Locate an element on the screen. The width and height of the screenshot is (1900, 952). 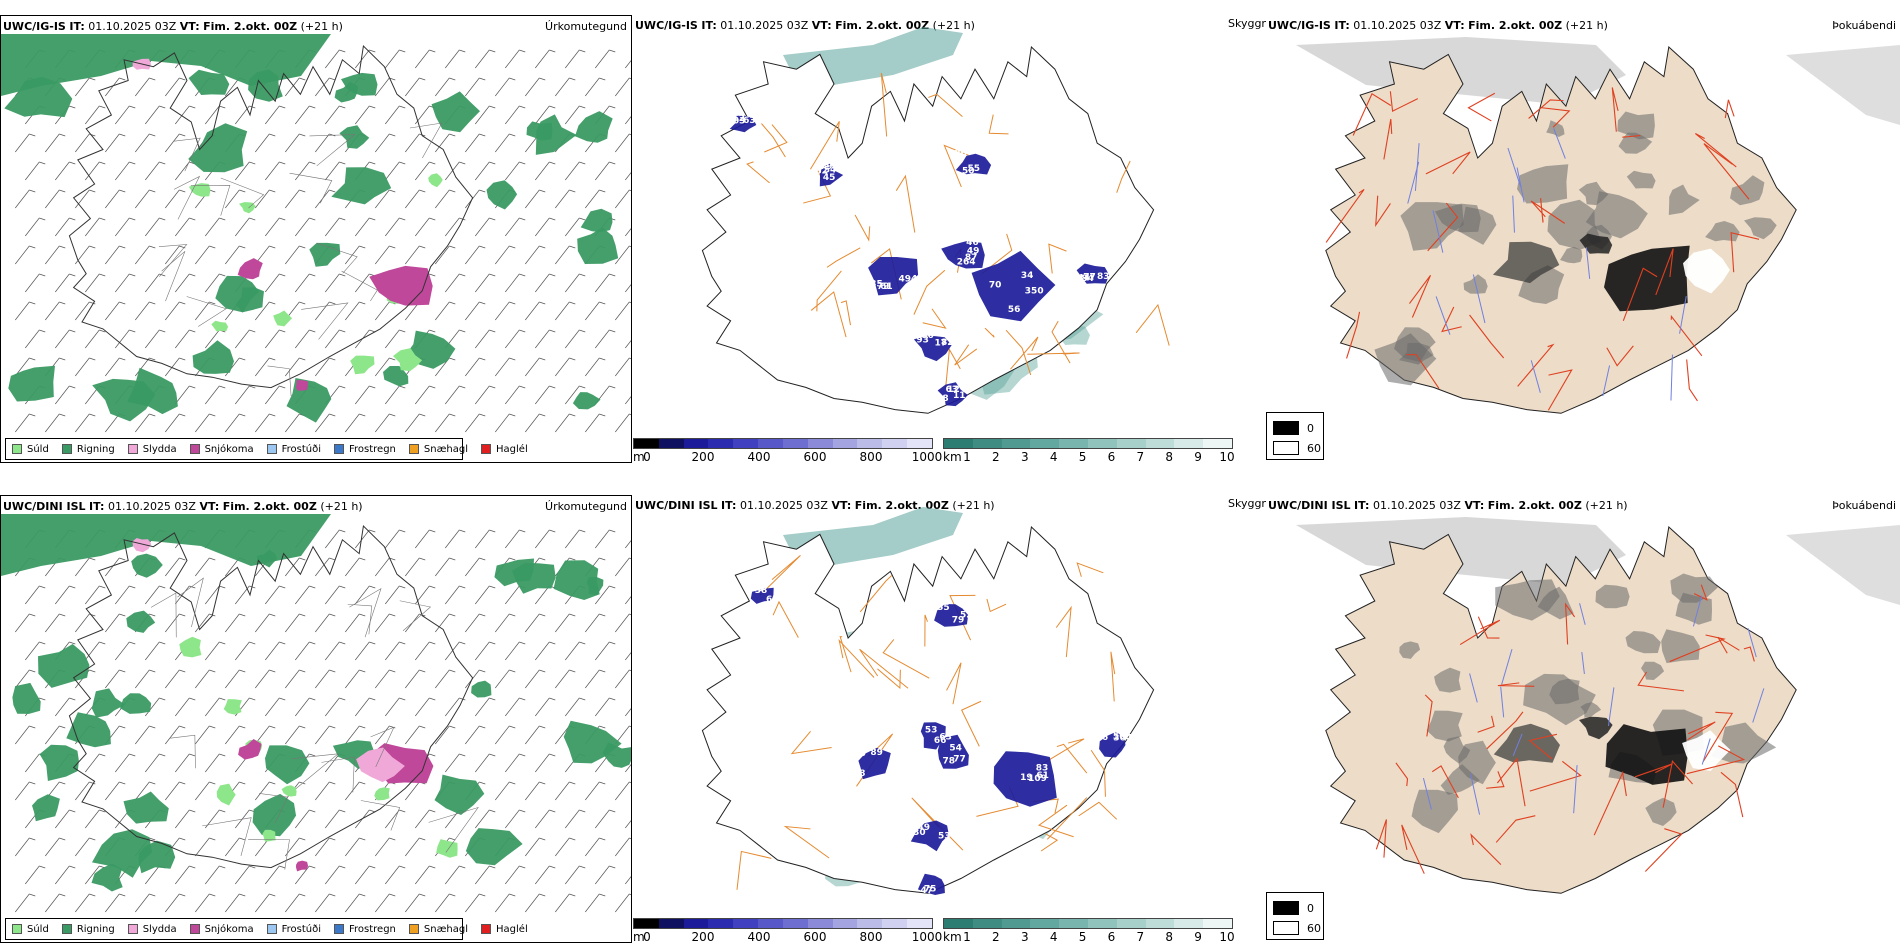
legend-label: Haglél is located at coordinates (512, 449).